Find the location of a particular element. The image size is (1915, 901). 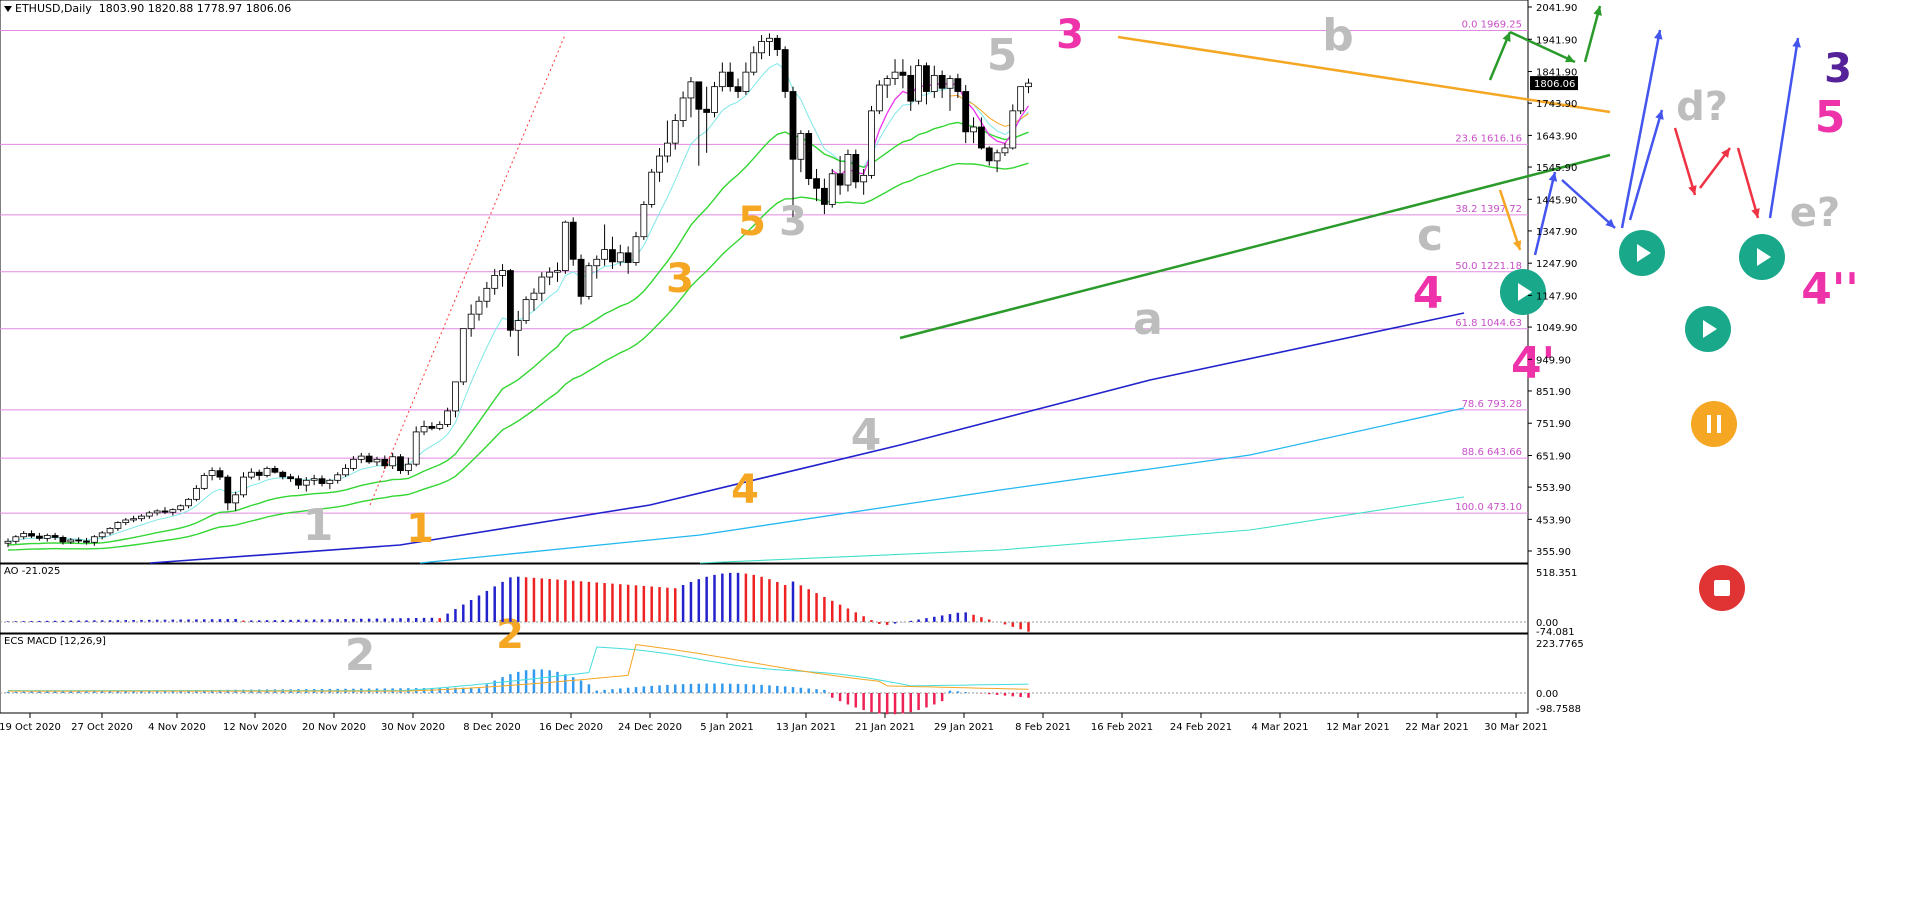

x-tick-label: 5 Jan 2021 is located at coordinates (727, 727).